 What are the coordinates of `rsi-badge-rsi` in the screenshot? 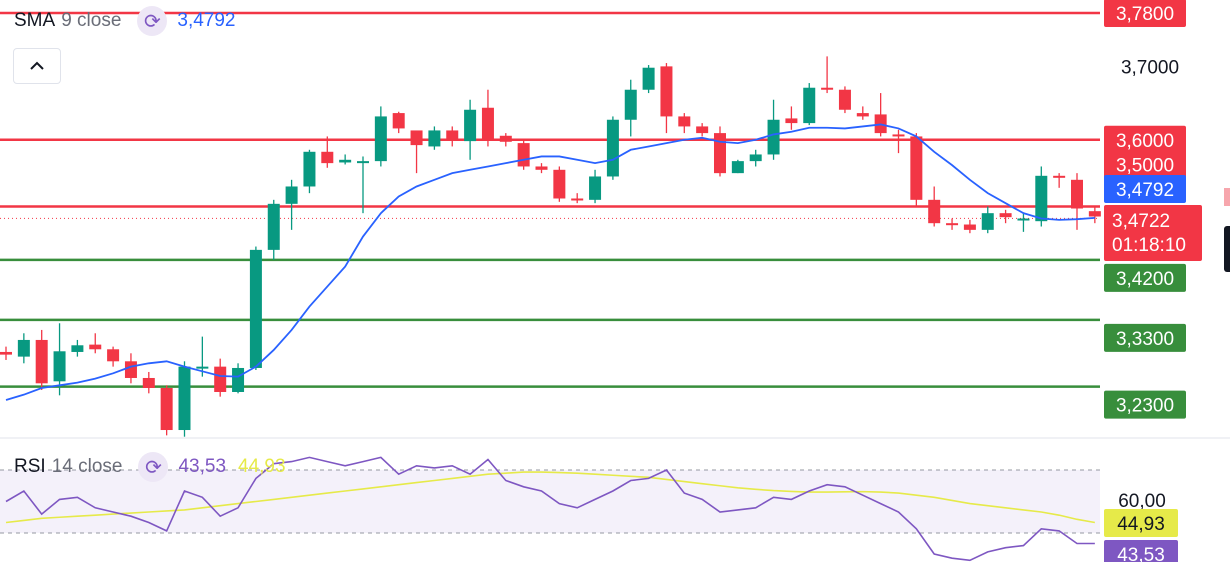 It's located at (1141, 551).